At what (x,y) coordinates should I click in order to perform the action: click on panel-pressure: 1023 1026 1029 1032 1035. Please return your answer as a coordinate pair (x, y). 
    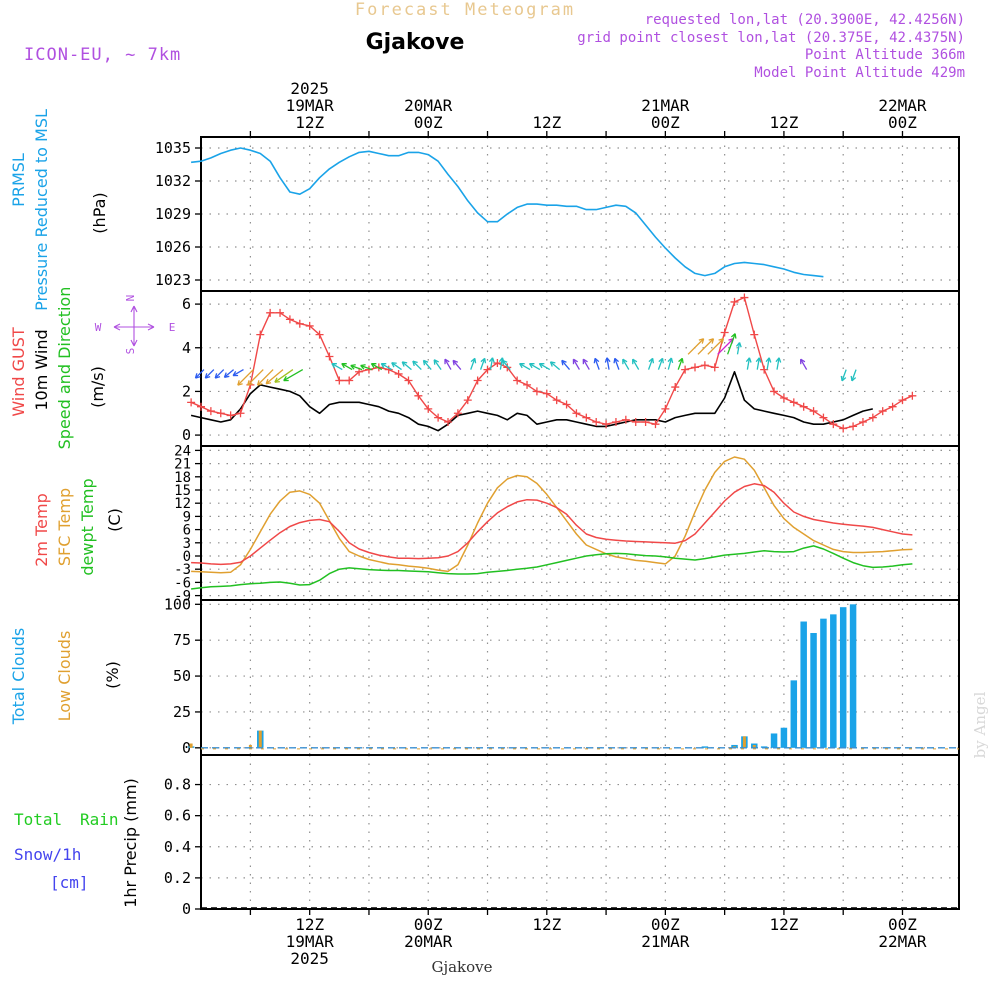
    Looking at the image, I should click on (557, 214).